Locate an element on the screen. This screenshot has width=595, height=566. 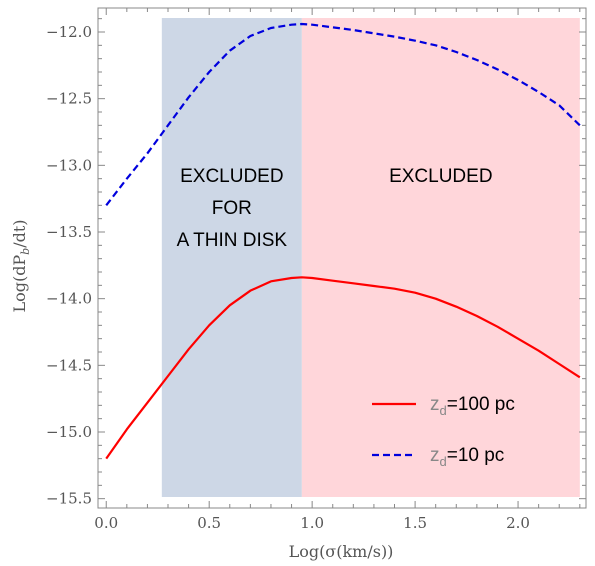
x-tick-label: 0.0 is located at coordinates (106, 523).